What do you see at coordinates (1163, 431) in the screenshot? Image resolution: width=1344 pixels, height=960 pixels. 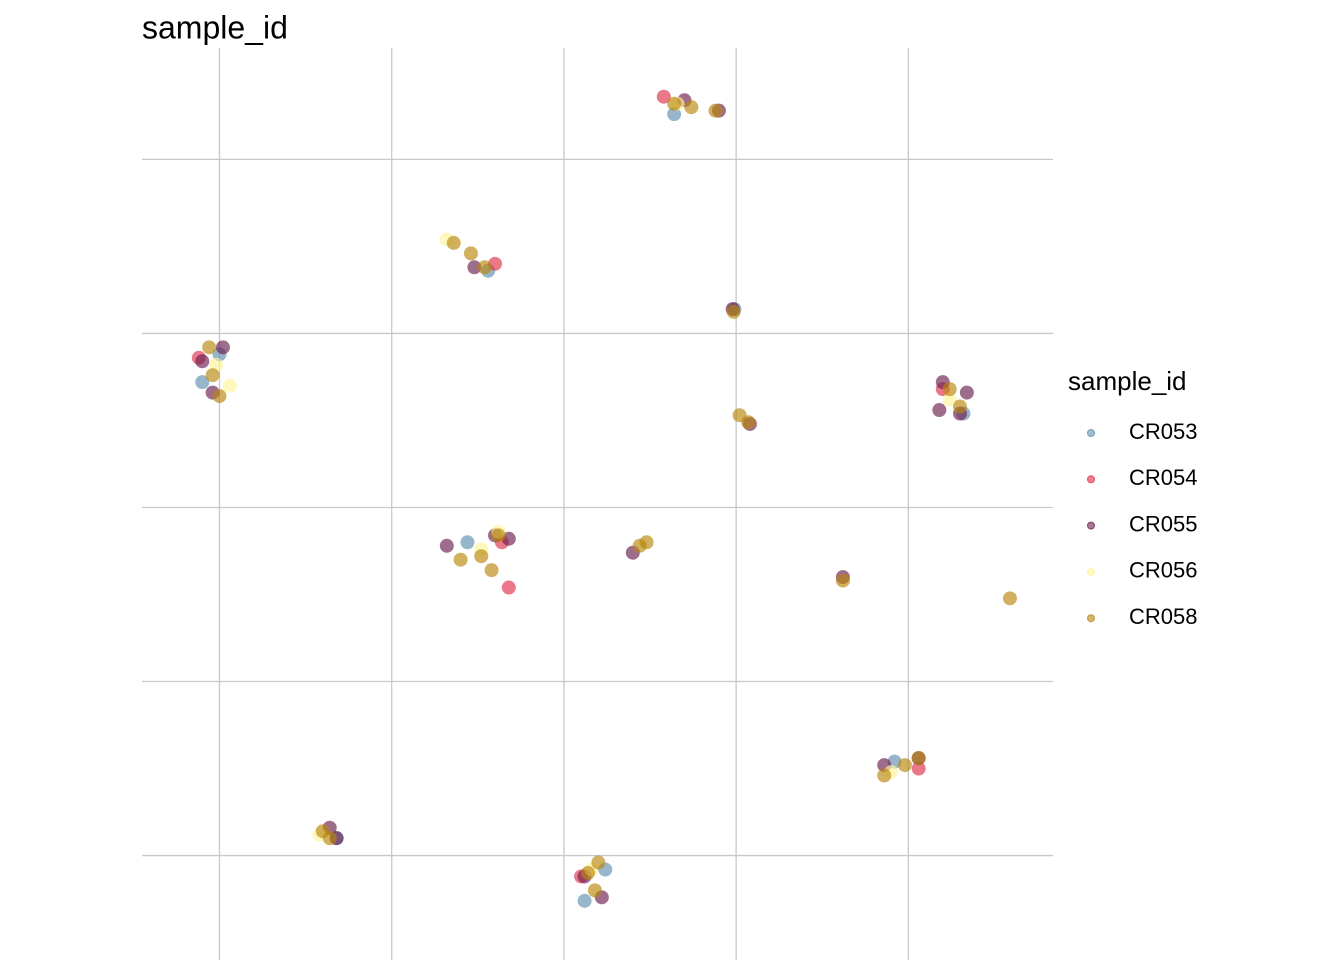 I see `legend-label: CR053` at bounding box center [1163, 431].